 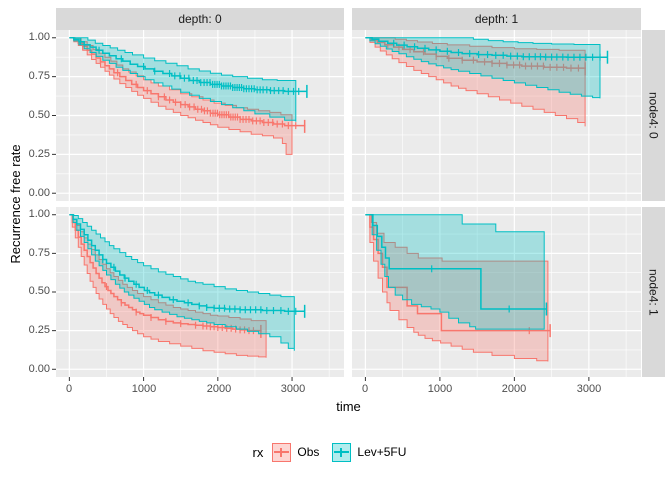 What do you see at coordinates (282, 452) in the screenshot?
I see `legend-key-obs-icon` at bounding box center [282, 452].